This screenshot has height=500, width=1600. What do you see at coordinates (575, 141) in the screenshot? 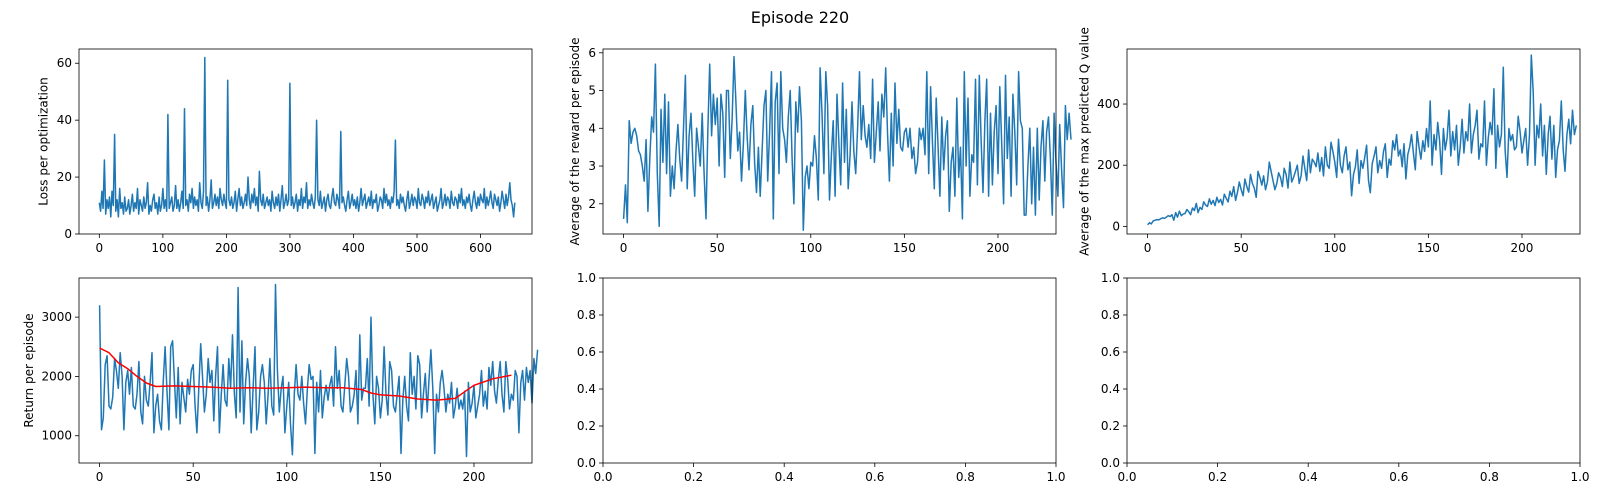
I see `y-axis-label: Average of the reward per episode` at bounding box center [575, 141].